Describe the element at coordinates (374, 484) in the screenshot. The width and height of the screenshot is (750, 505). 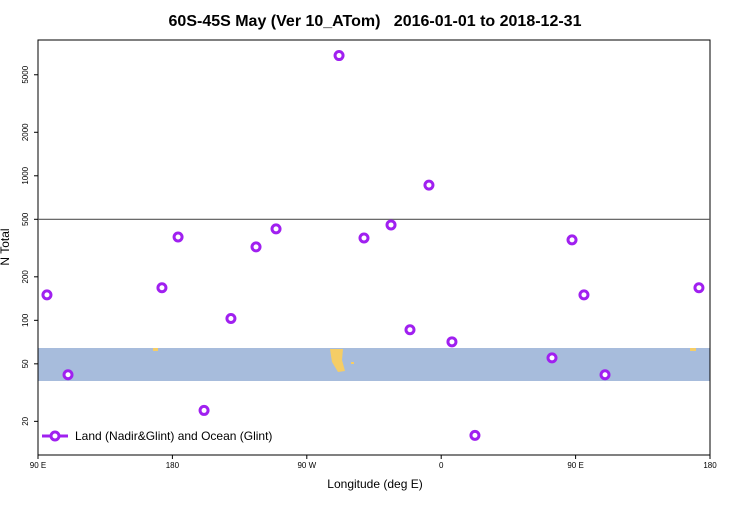
I see `x-axis-label: Longitude (deg E)` at that location.